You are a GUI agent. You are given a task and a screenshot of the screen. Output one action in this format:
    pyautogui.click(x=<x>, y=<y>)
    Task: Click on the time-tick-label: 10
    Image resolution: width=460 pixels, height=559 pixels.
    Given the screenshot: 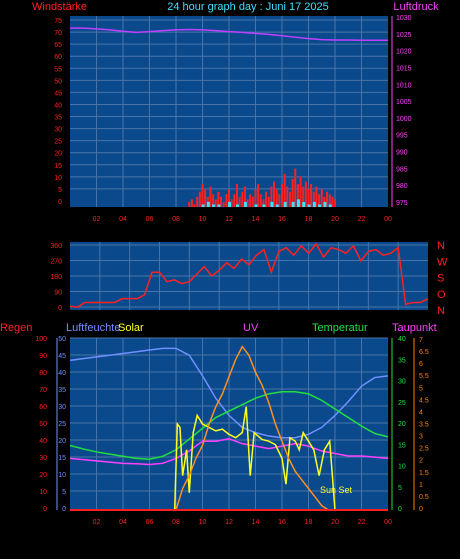 What is the action you would take?
    pyautogui.click(x=203, y=522)
    